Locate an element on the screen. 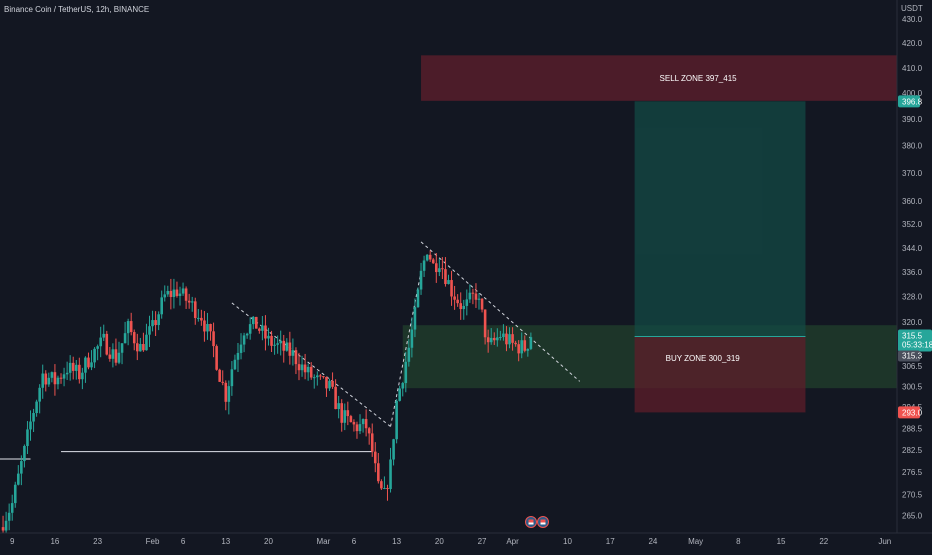  time-tick-label: May is located at coordinates (695, 541).